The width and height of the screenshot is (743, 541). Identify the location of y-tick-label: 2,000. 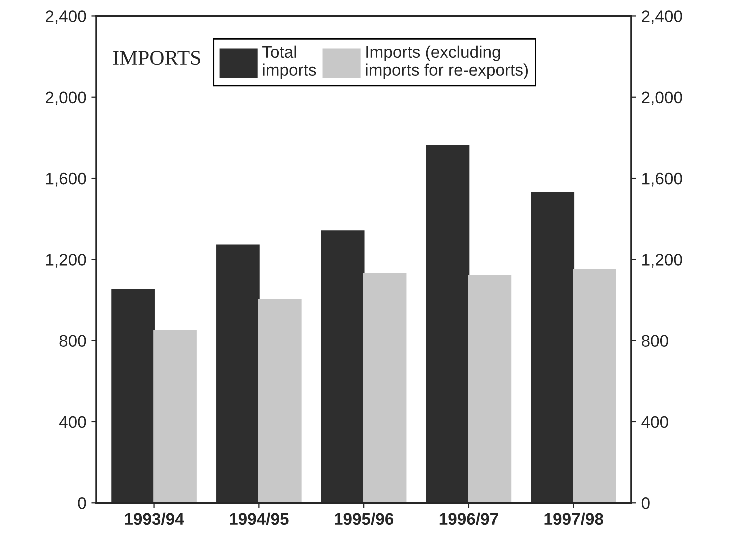
(66, 99).